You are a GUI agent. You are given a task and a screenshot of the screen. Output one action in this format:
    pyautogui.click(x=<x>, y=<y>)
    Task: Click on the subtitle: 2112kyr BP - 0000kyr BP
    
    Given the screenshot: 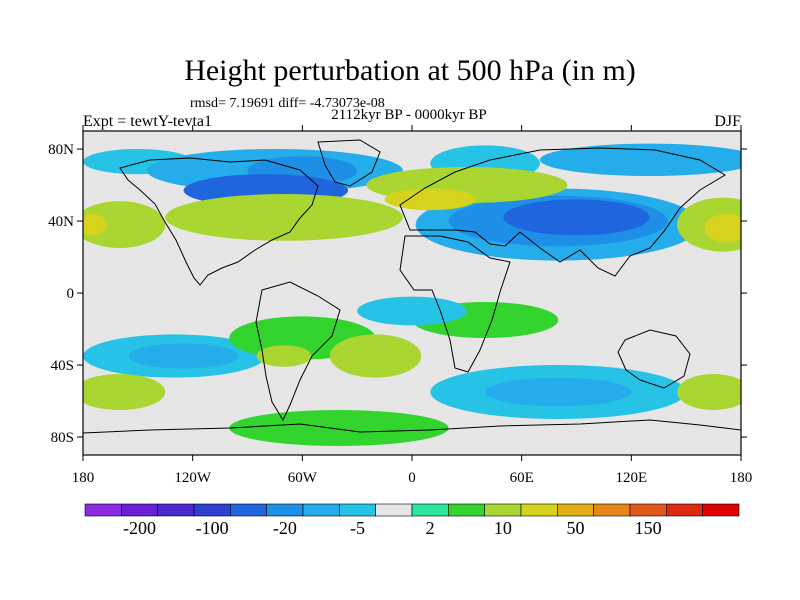 What is the action you would take?
    pyautogui.click(x=409, y=115)
    